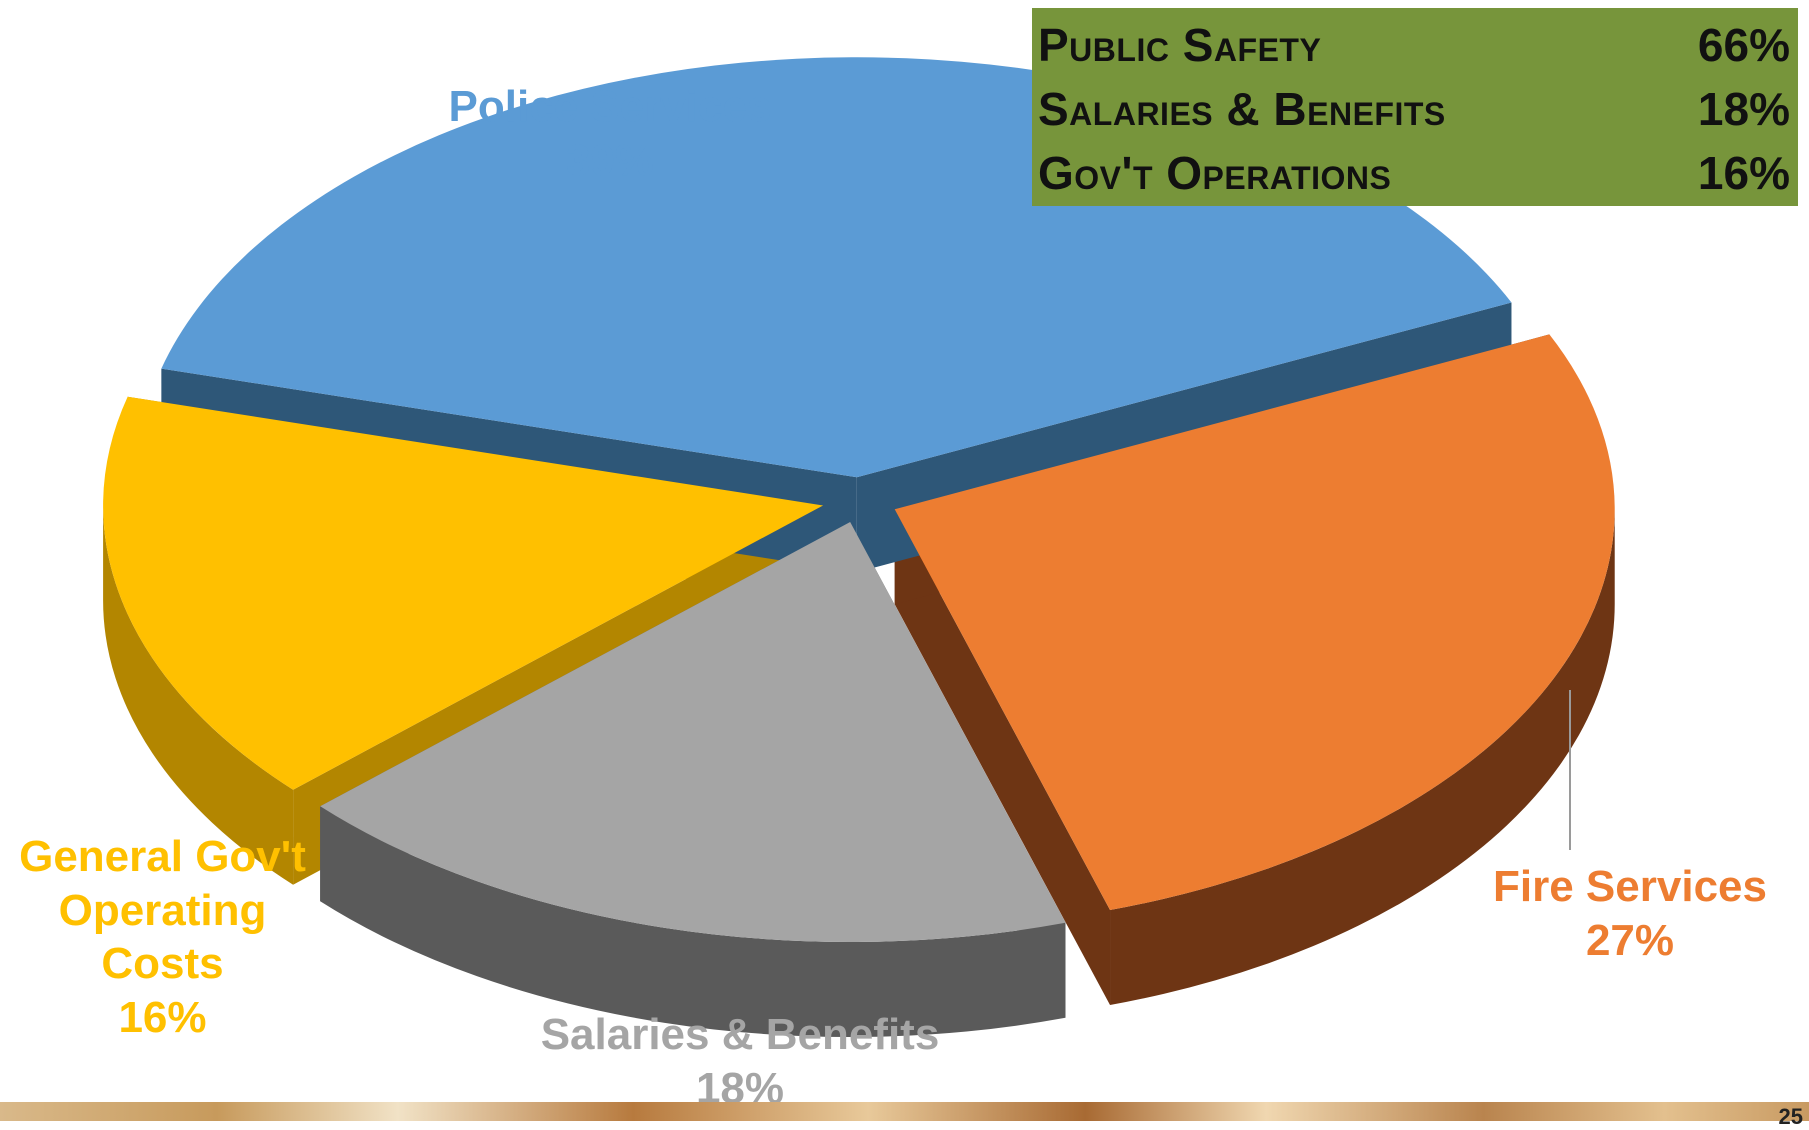 This screenshot has height=1130, width=1809. I want to click on label-fire-name: Fire Services, so click(1630, 886).